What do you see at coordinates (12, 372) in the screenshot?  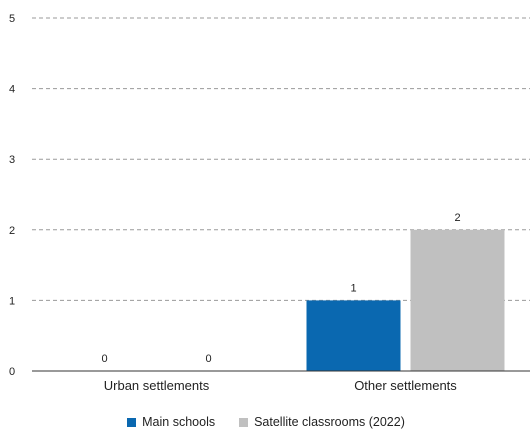 I see `y-tick-label: 0` at bounding box center [12, 372].